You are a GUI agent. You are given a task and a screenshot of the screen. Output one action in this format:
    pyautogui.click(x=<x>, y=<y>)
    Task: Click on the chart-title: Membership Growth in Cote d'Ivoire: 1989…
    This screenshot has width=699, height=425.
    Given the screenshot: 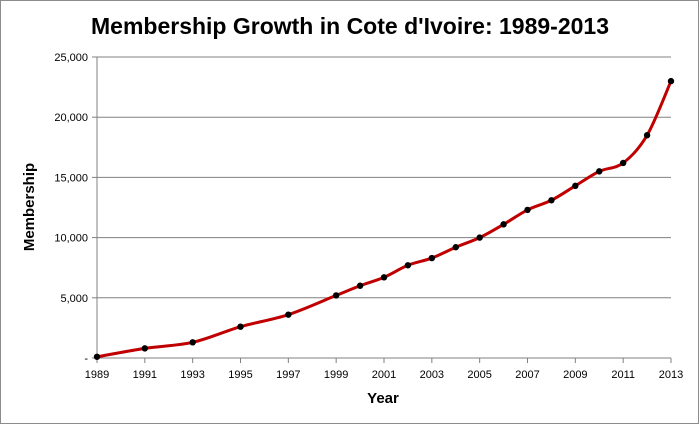 What is the action you would take?
    pyautogui.click(x=350, y=26)
    